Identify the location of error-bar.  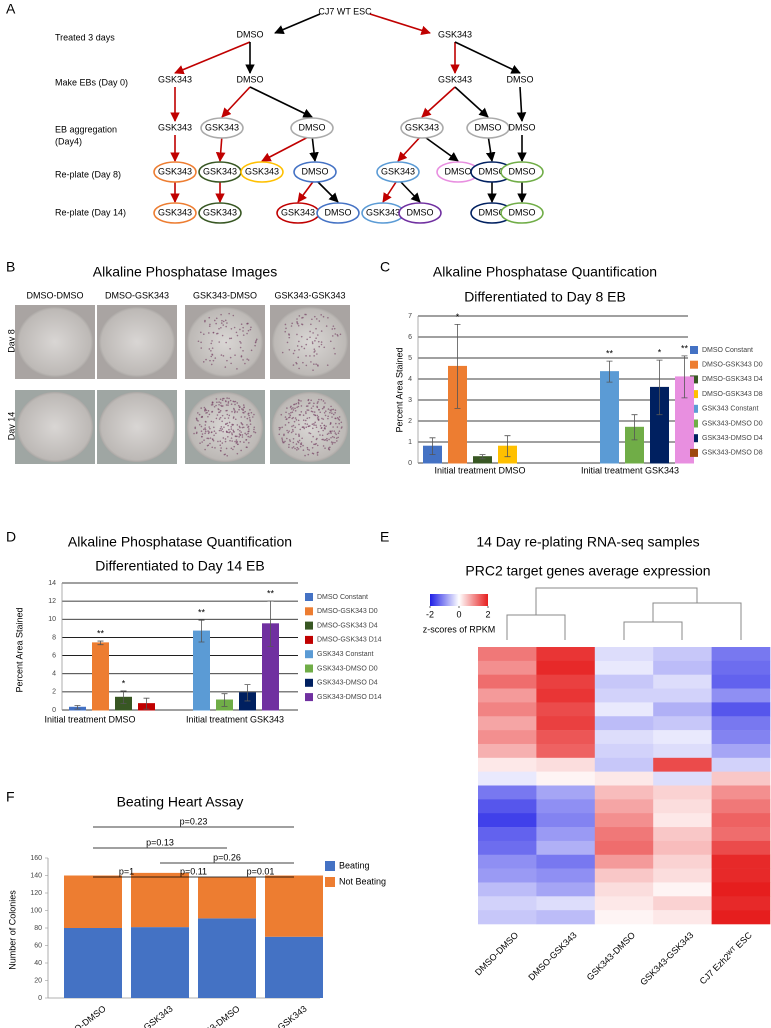
(609, 371).